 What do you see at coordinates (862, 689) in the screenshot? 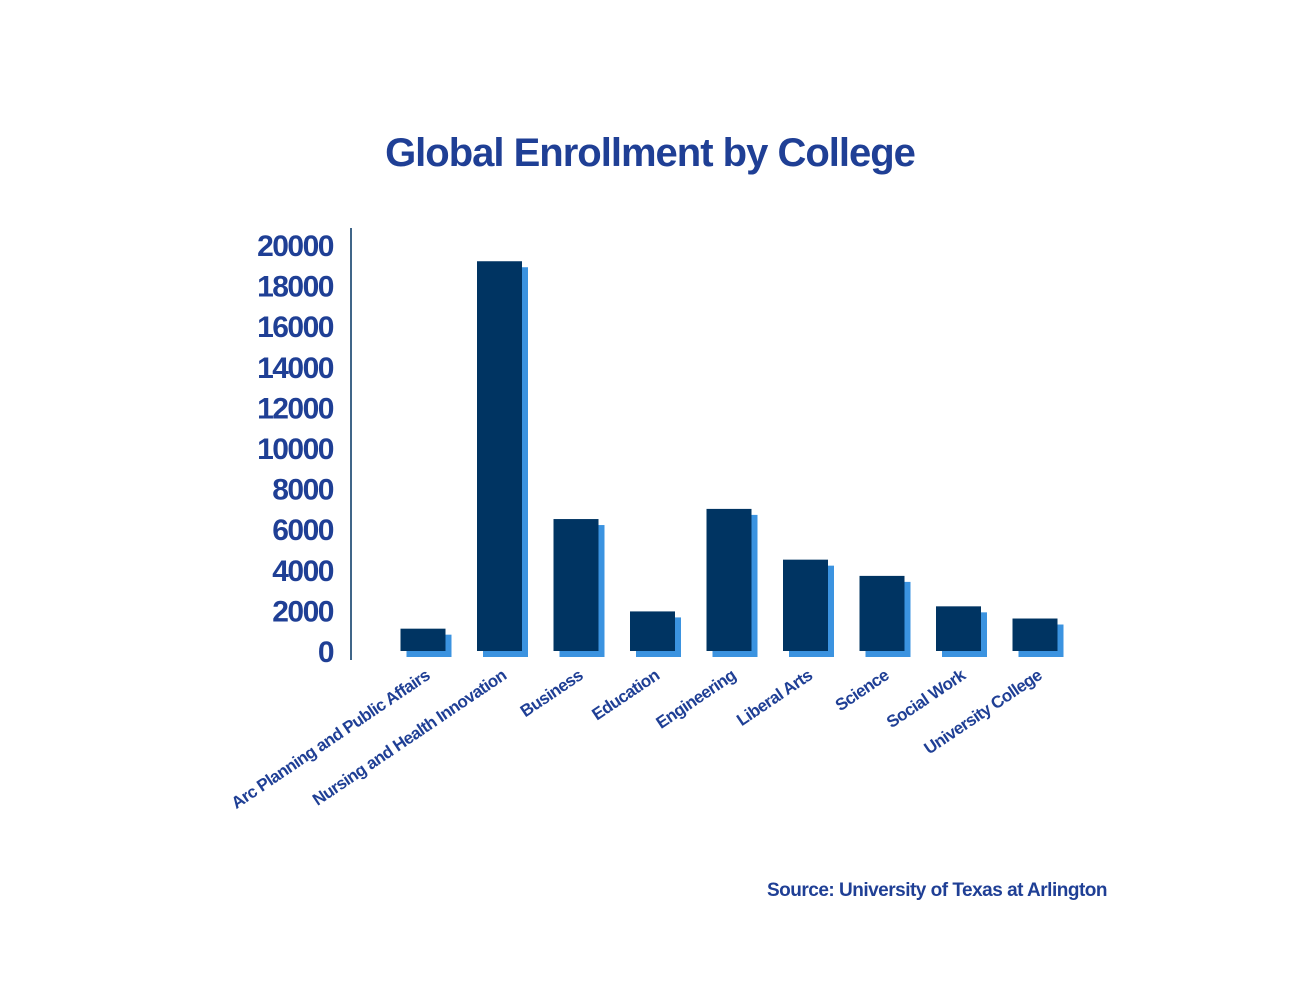
I see `x-category-label: Science` at bounding box center [862, 689].